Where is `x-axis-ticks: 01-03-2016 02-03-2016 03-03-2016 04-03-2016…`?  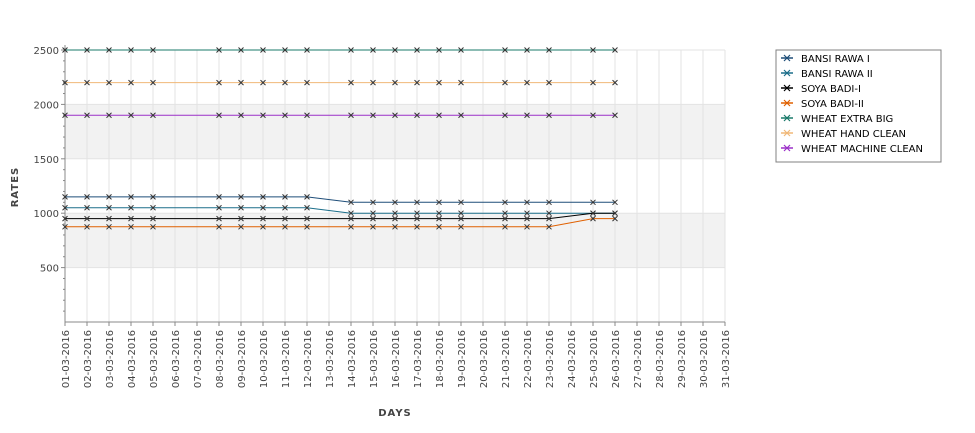 x-axis-ticks: 01-03-2016 02-03-2016 03-03-2016 04-03-2016… is located at coordinates (396, 355).